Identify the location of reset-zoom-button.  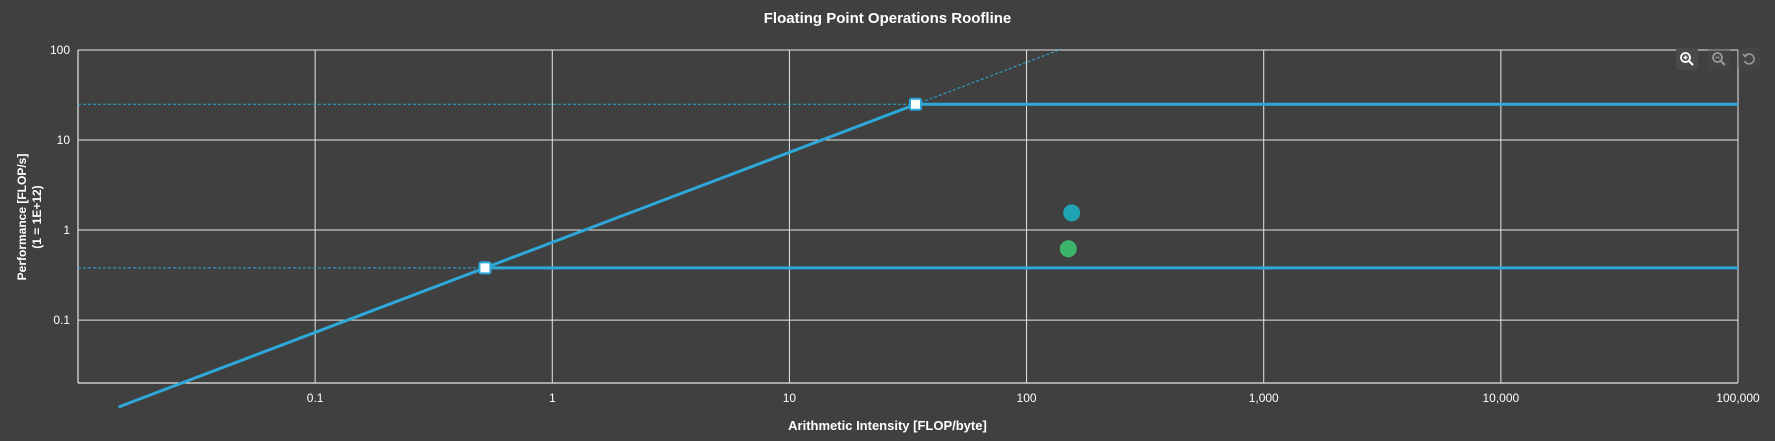
(1749, 59).